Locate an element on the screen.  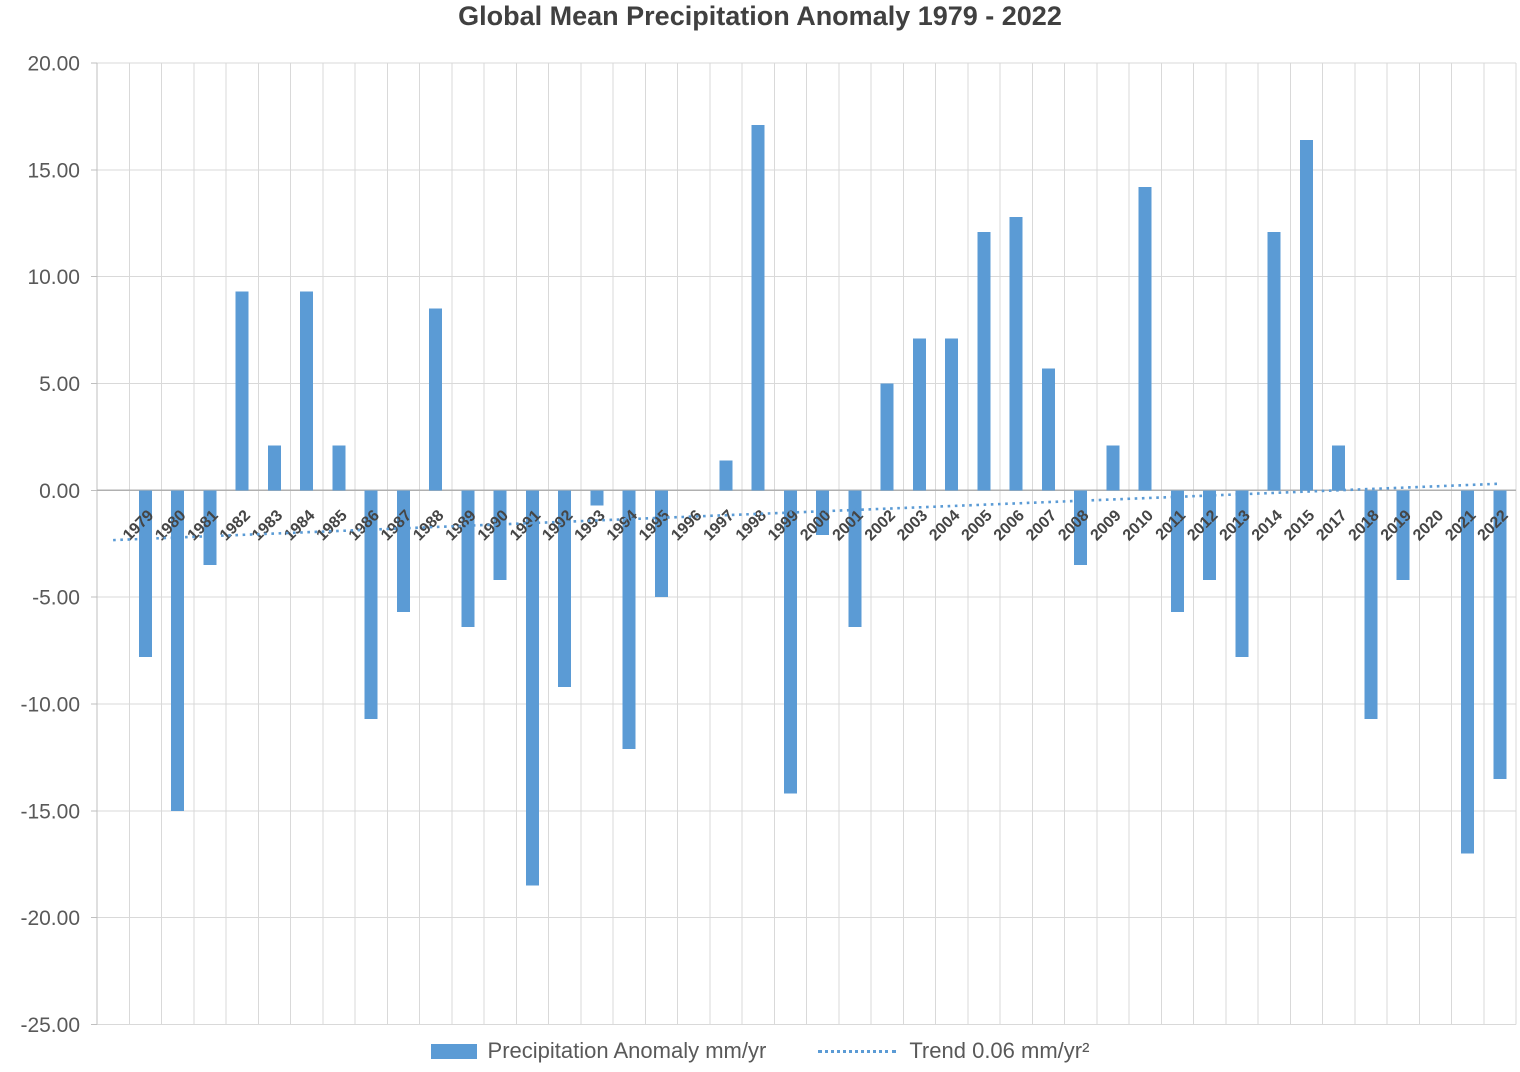
x-tick-label-2006: 2006 is located at coordinates (1009, 525).